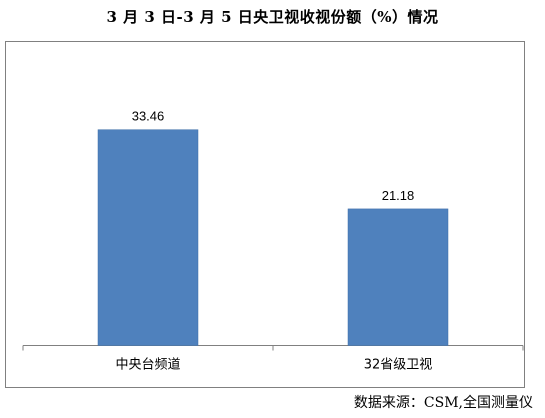  Describe the element at coordinates (443, 403) in the screenshot. I see `source-note: 数据来源：CSM,全国测量仪` at that location.